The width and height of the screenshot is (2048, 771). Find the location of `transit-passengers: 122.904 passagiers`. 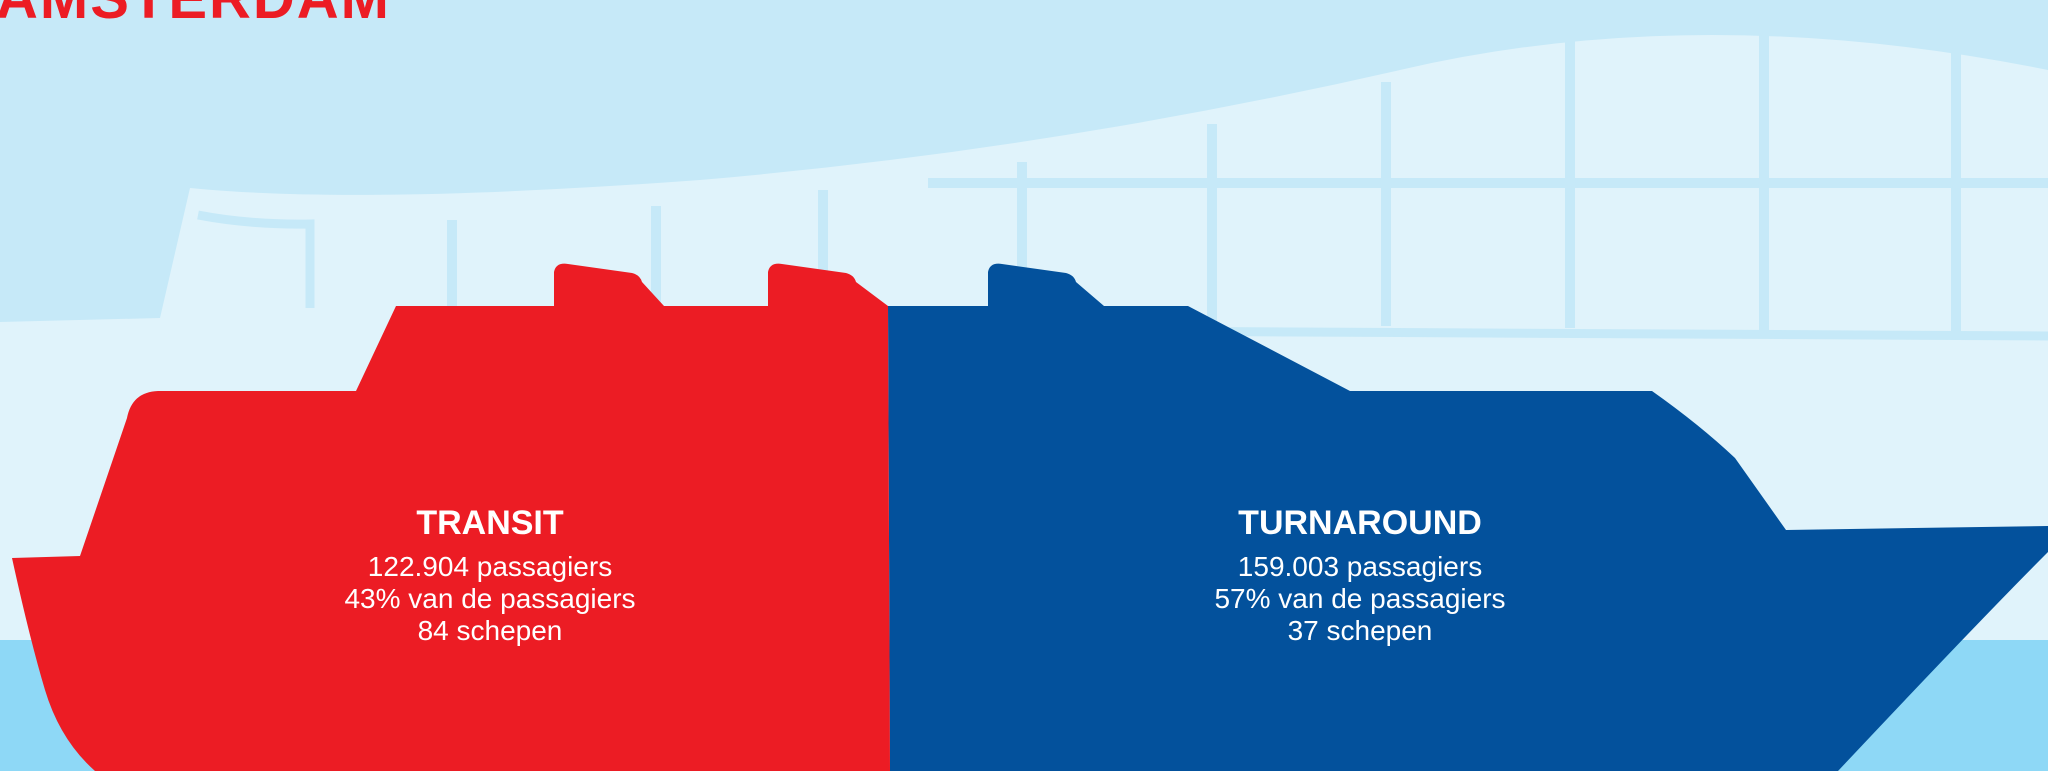

transit-passengers: 122.904 passagiers is located at coordinates (490, 566).